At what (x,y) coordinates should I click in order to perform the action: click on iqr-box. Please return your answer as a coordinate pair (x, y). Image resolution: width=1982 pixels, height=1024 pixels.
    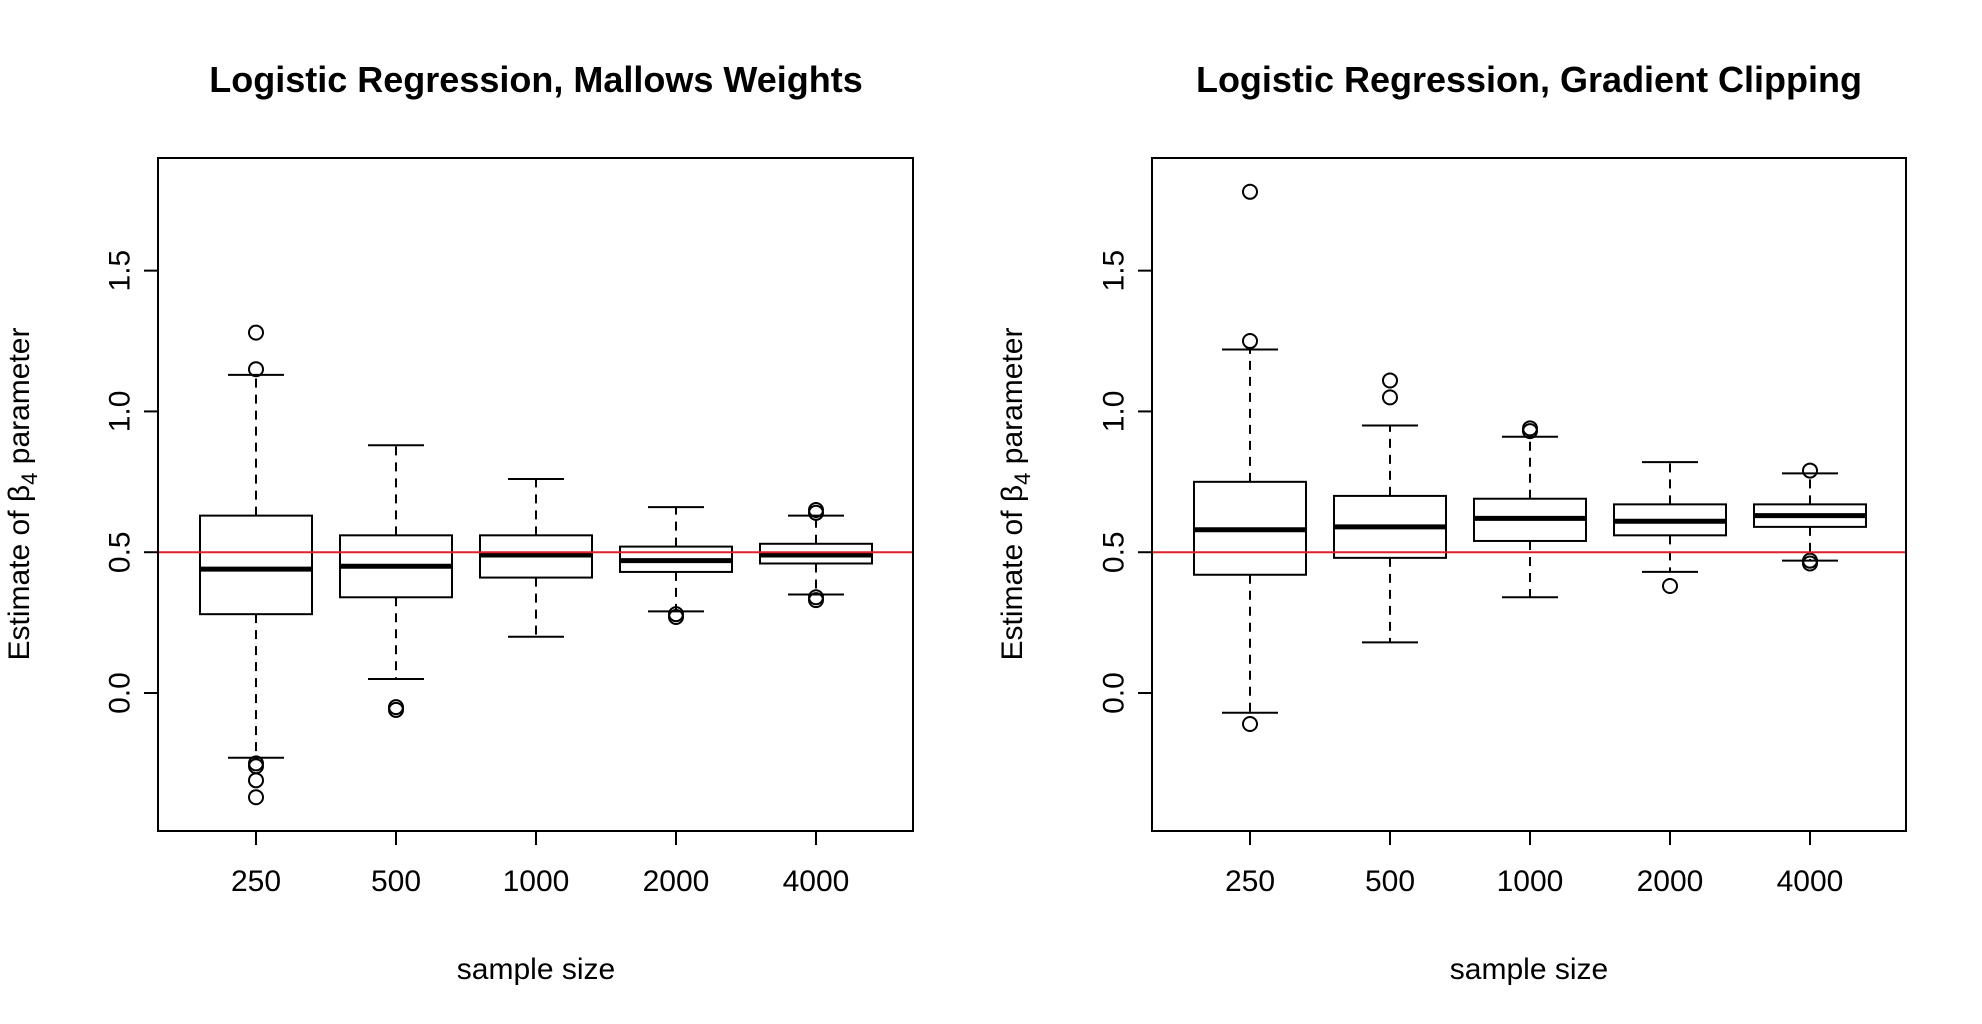
    Looking at the image, I should click on (256, 565).